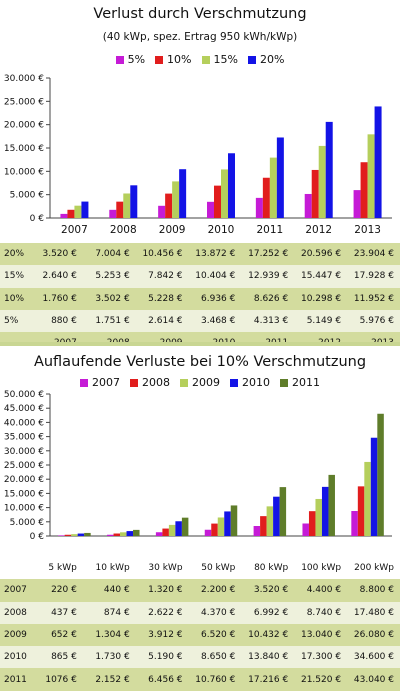  I want to click on legend-label: 5%, so click(136, 59).